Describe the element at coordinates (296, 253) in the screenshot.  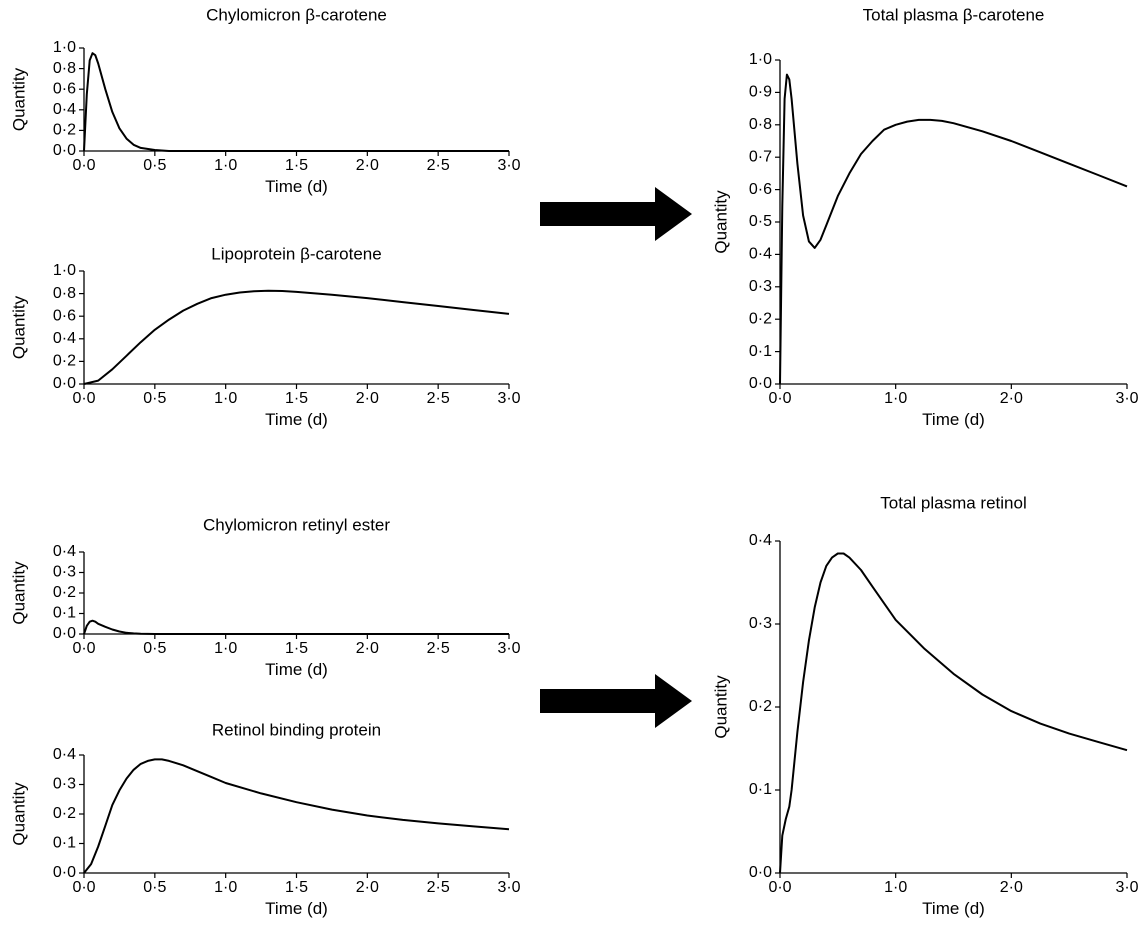
I see `chart-title: Lipoprotein β-carotene` at that location.